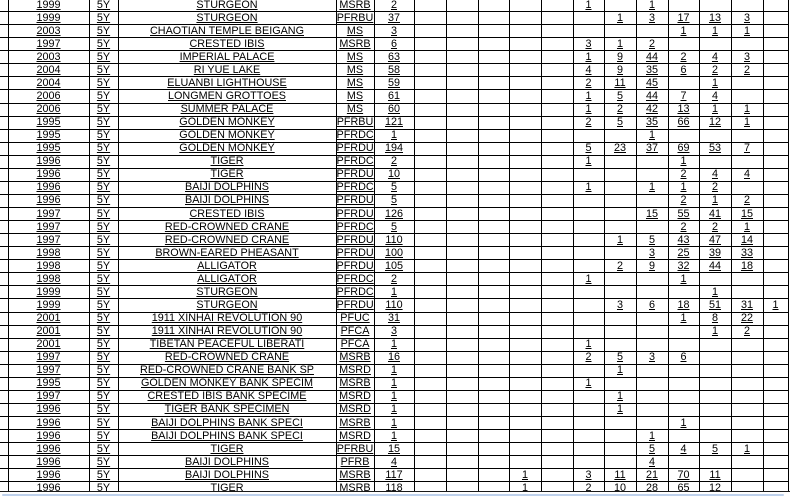  What do you see at coordinates (652, 6) in the screenshot?
I see `cell-grade-8: 1` at bounding box center [652, 6].